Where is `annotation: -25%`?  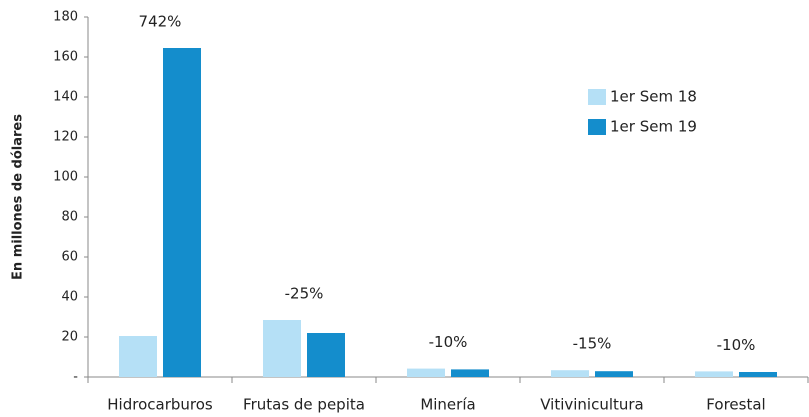 annotation: -25% is located at coordinates (304, 294).